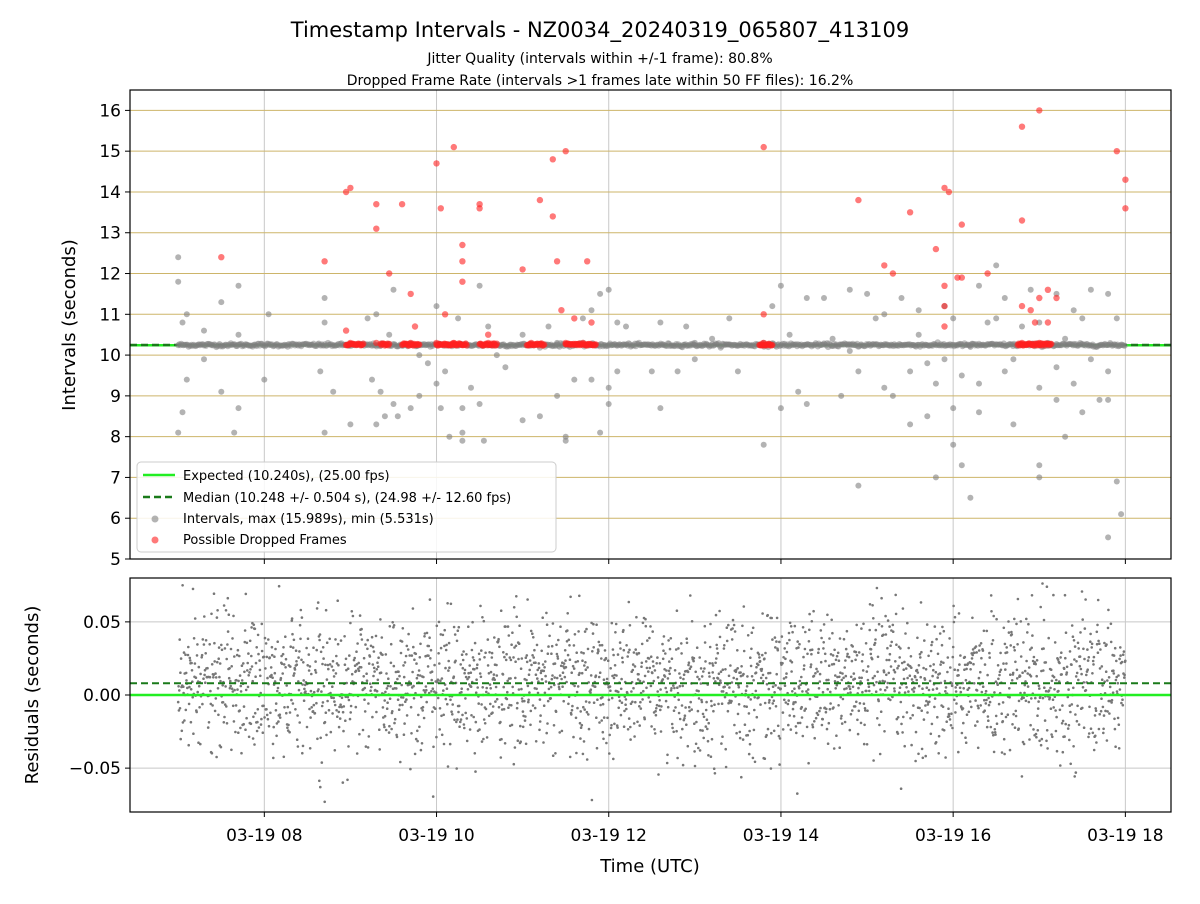 This screenshot has width=1200, height=904. What do you see at coordinates (609, 836) in the screenshot?
I see `x-tick-label: 03-19 12` at bounding box center [609, 836].